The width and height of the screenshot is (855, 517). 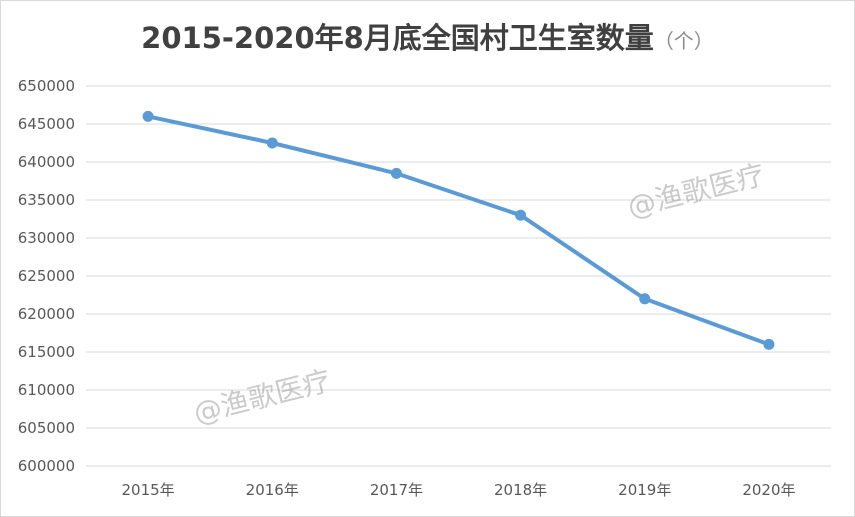 I want to click on x-tick-label-3: 2018年, so click(x=520, y=490).